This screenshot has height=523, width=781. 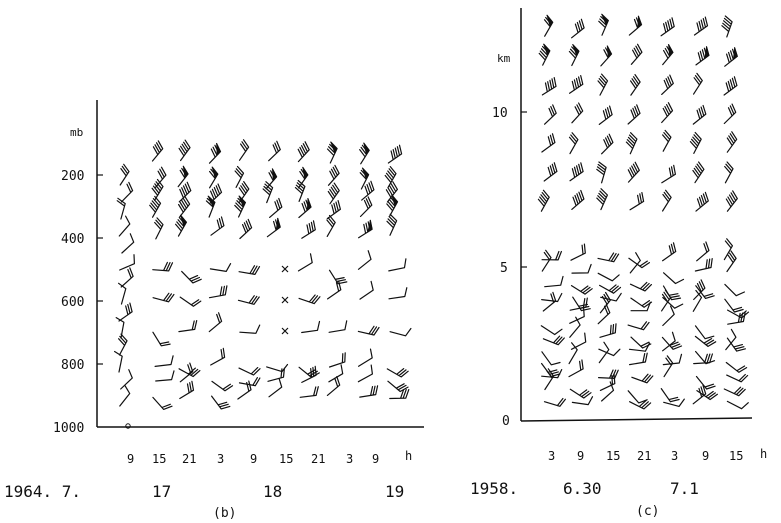 What do you see at coordinates (72, 176) in the screenshot?
I see `panel-b-y-tick-200: 200` at bounding box center [72, 176].